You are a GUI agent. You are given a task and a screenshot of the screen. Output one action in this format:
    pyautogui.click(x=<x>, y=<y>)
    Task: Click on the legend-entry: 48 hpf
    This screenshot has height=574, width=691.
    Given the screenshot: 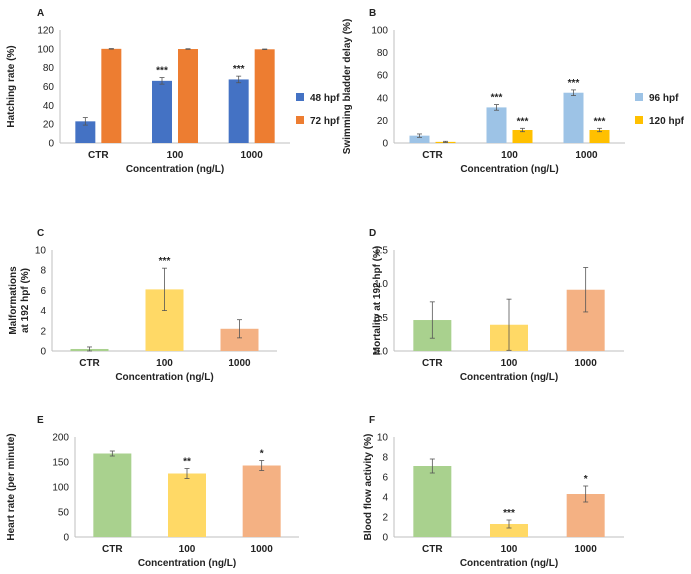 What is the action you would take?
    pyautogui.click(x=325, y=98)
    